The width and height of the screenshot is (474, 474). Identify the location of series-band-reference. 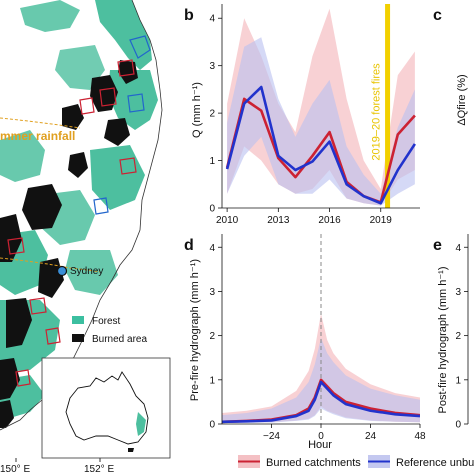
(321, 121).